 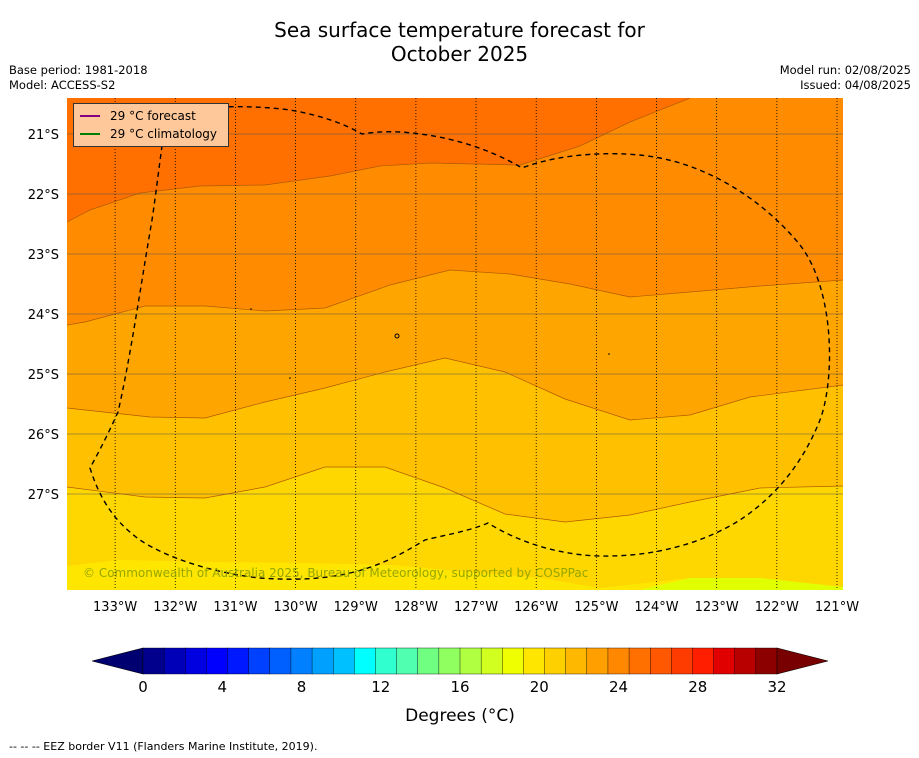 I want to click on colorbar-tick-label: 24, so click(x=618, y=687).